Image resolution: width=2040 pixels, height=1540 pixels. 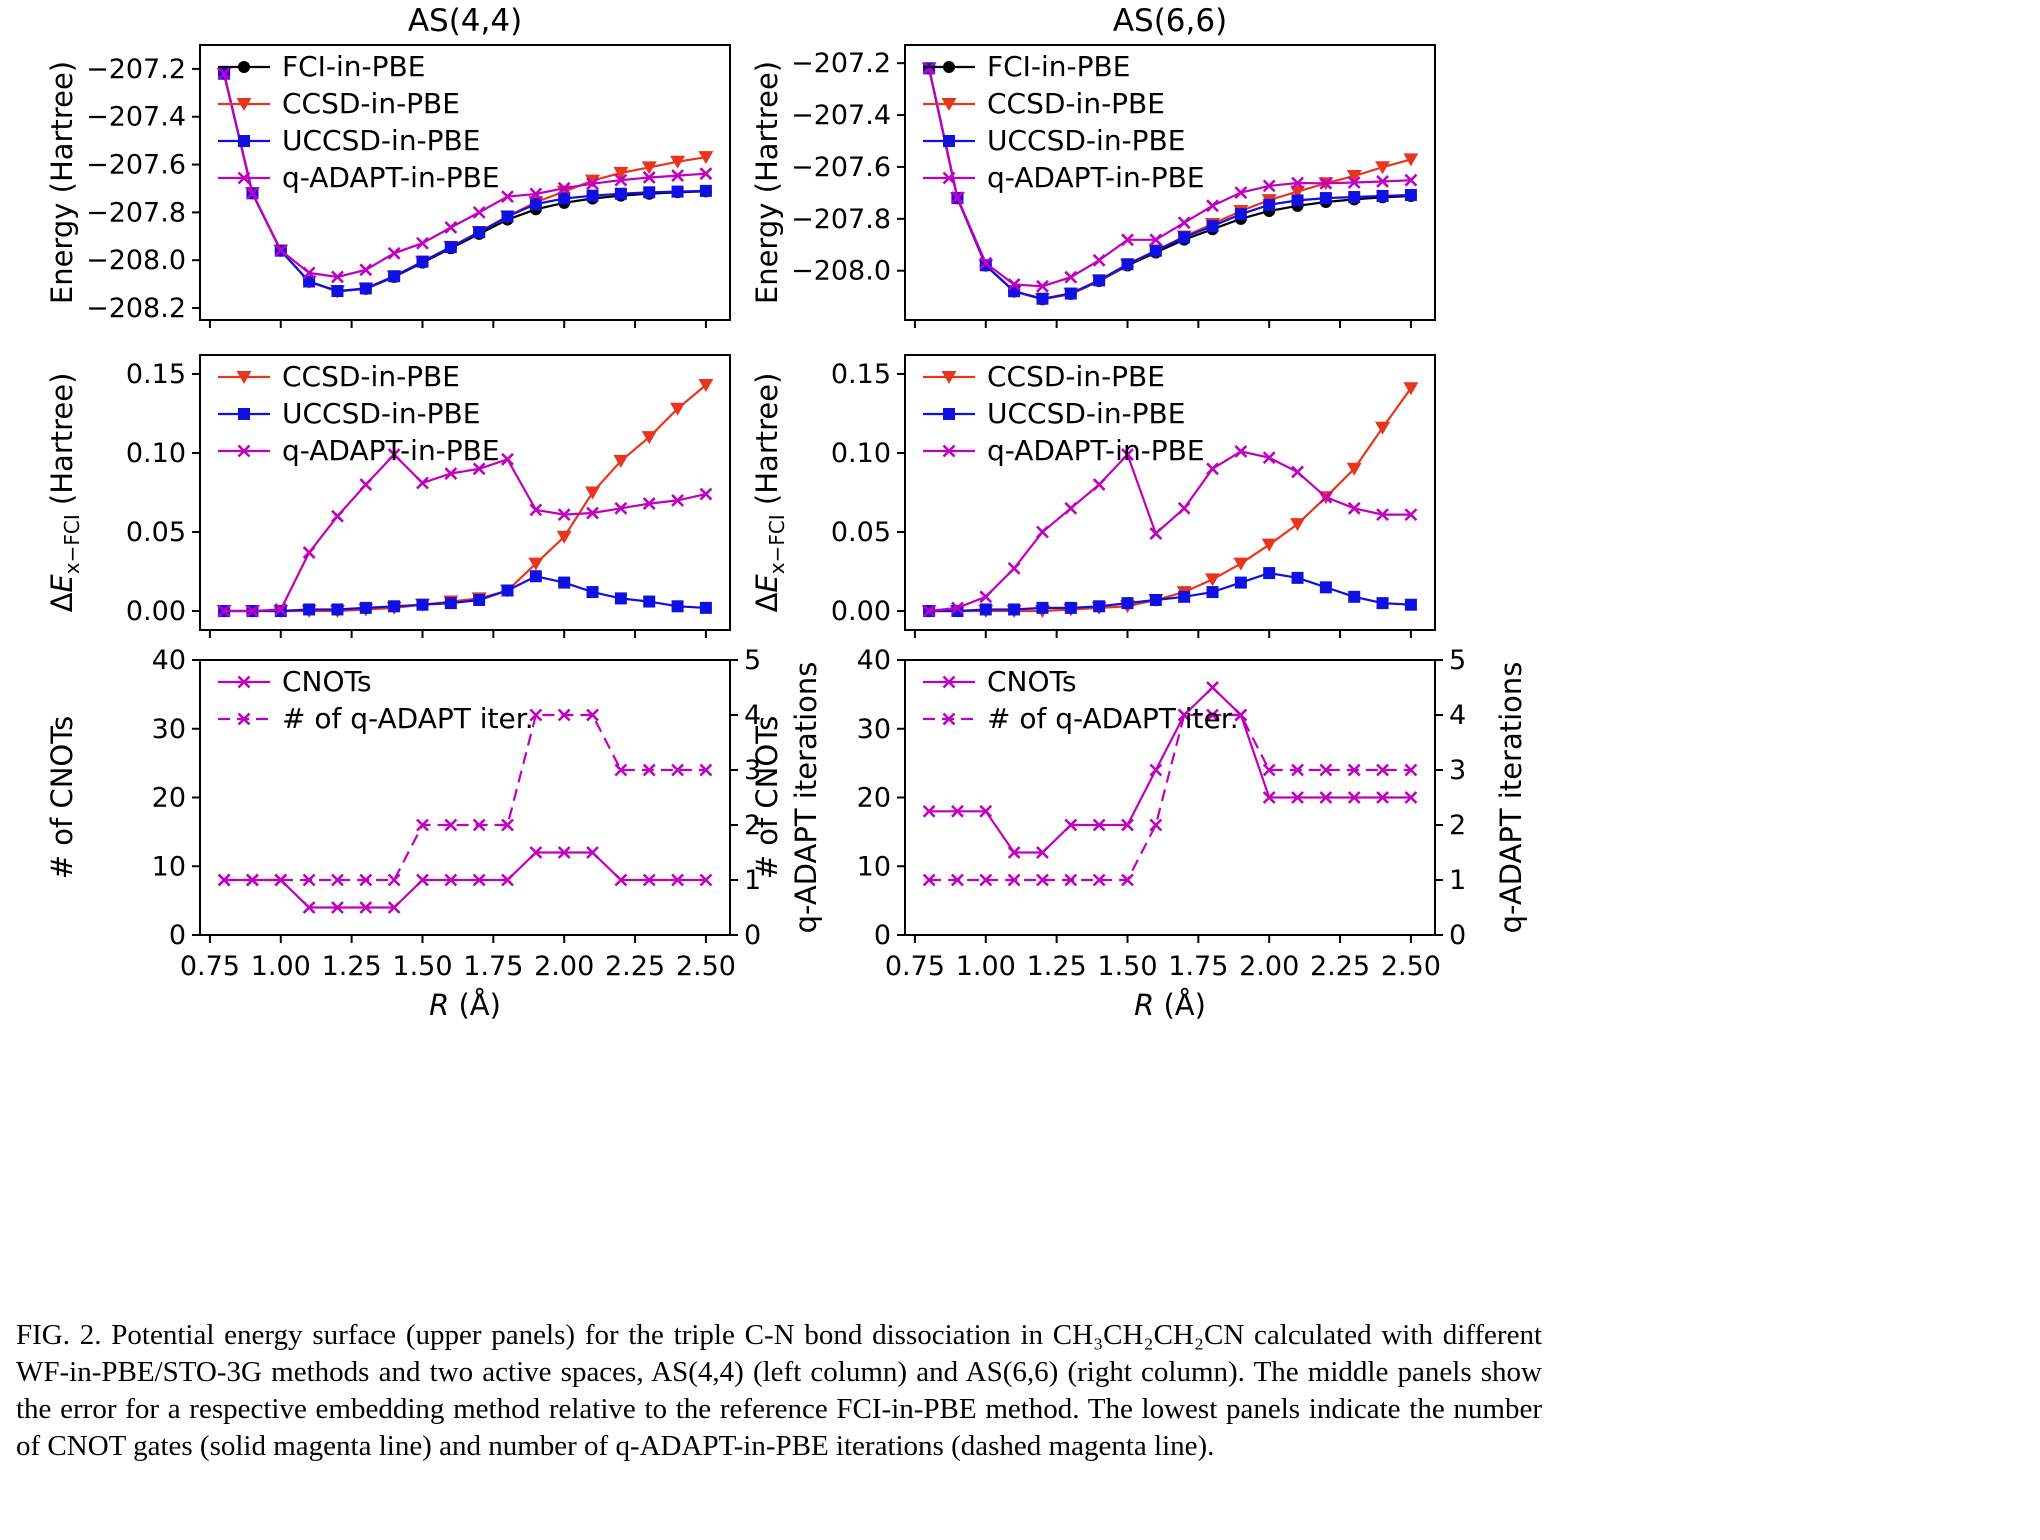 I want to click on ytick-label: 30, so click(x=874, y=729).